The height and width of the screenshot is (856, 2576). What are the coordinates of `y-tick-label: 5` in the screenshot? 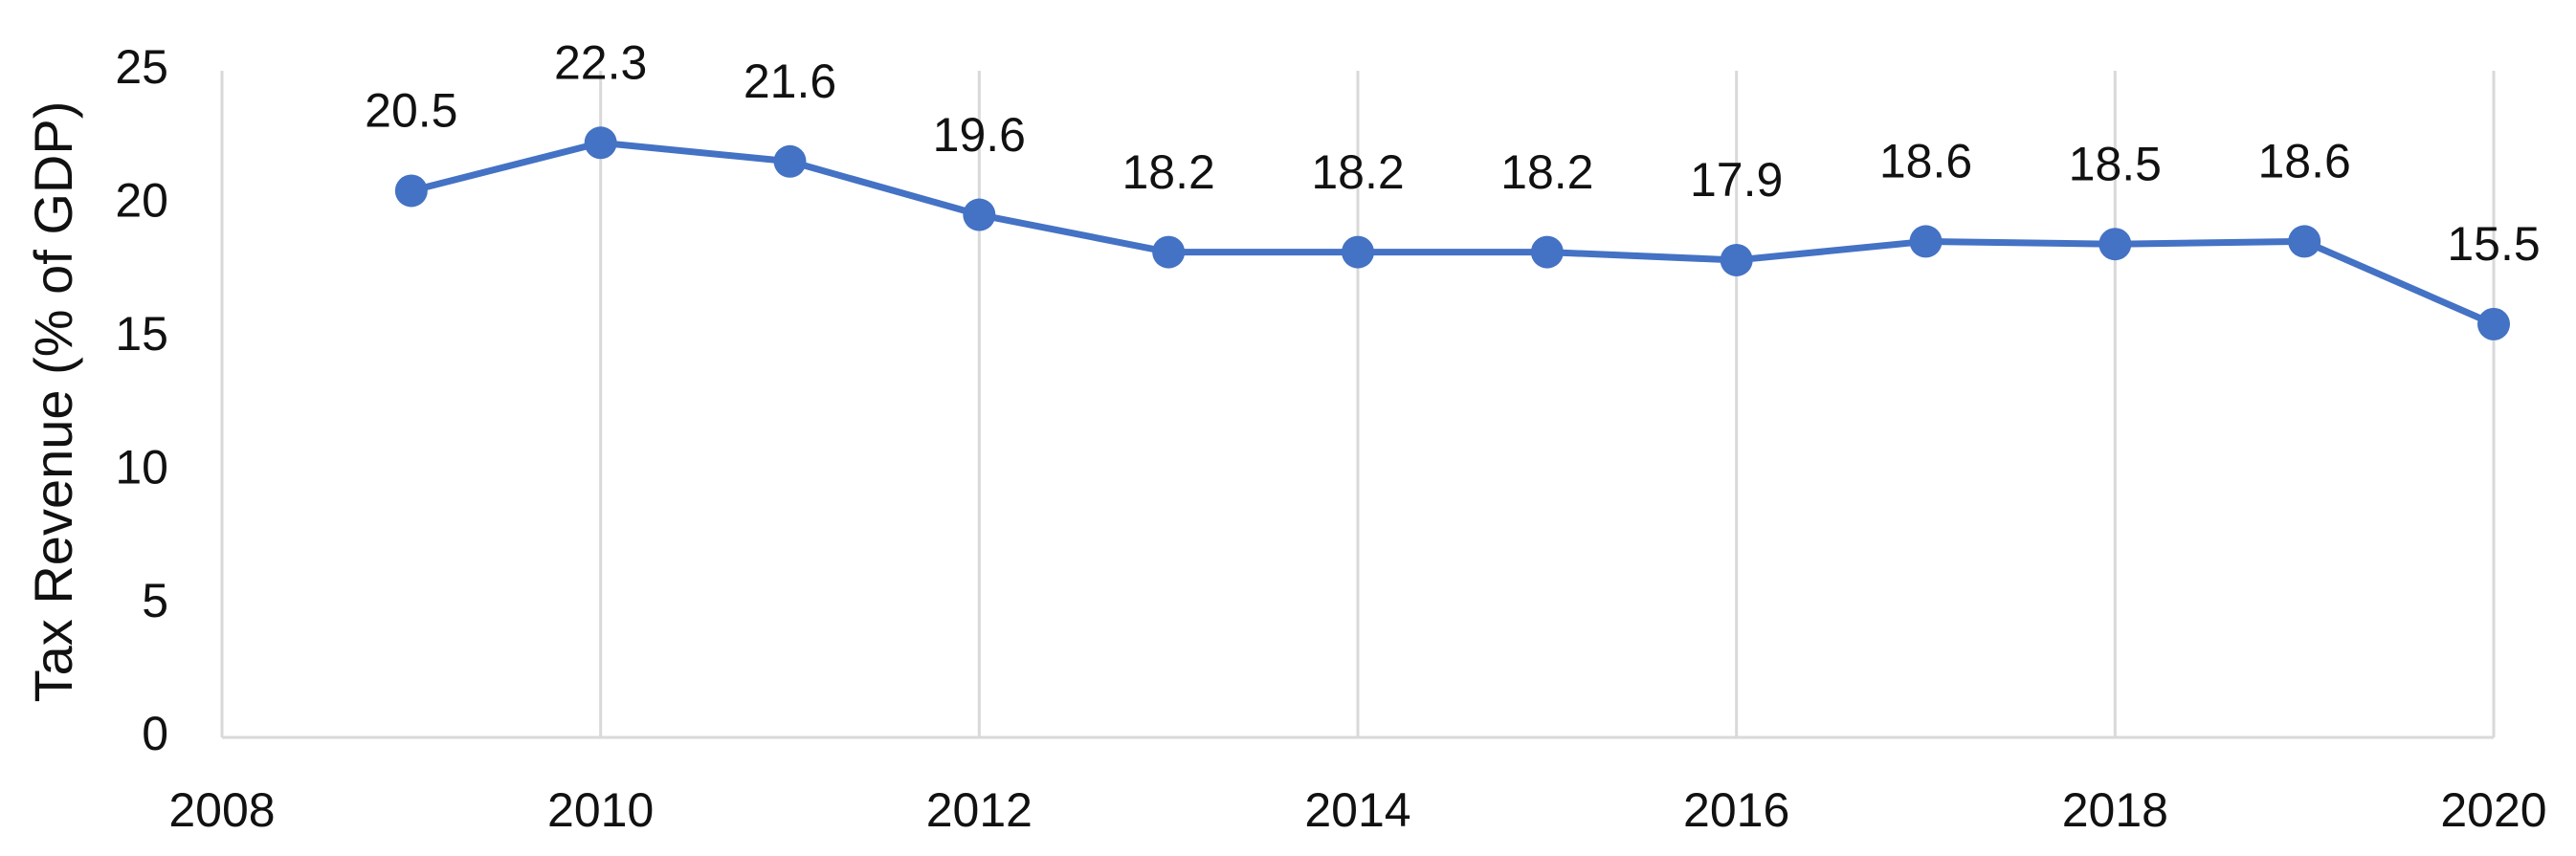 It's located at (155, 600).